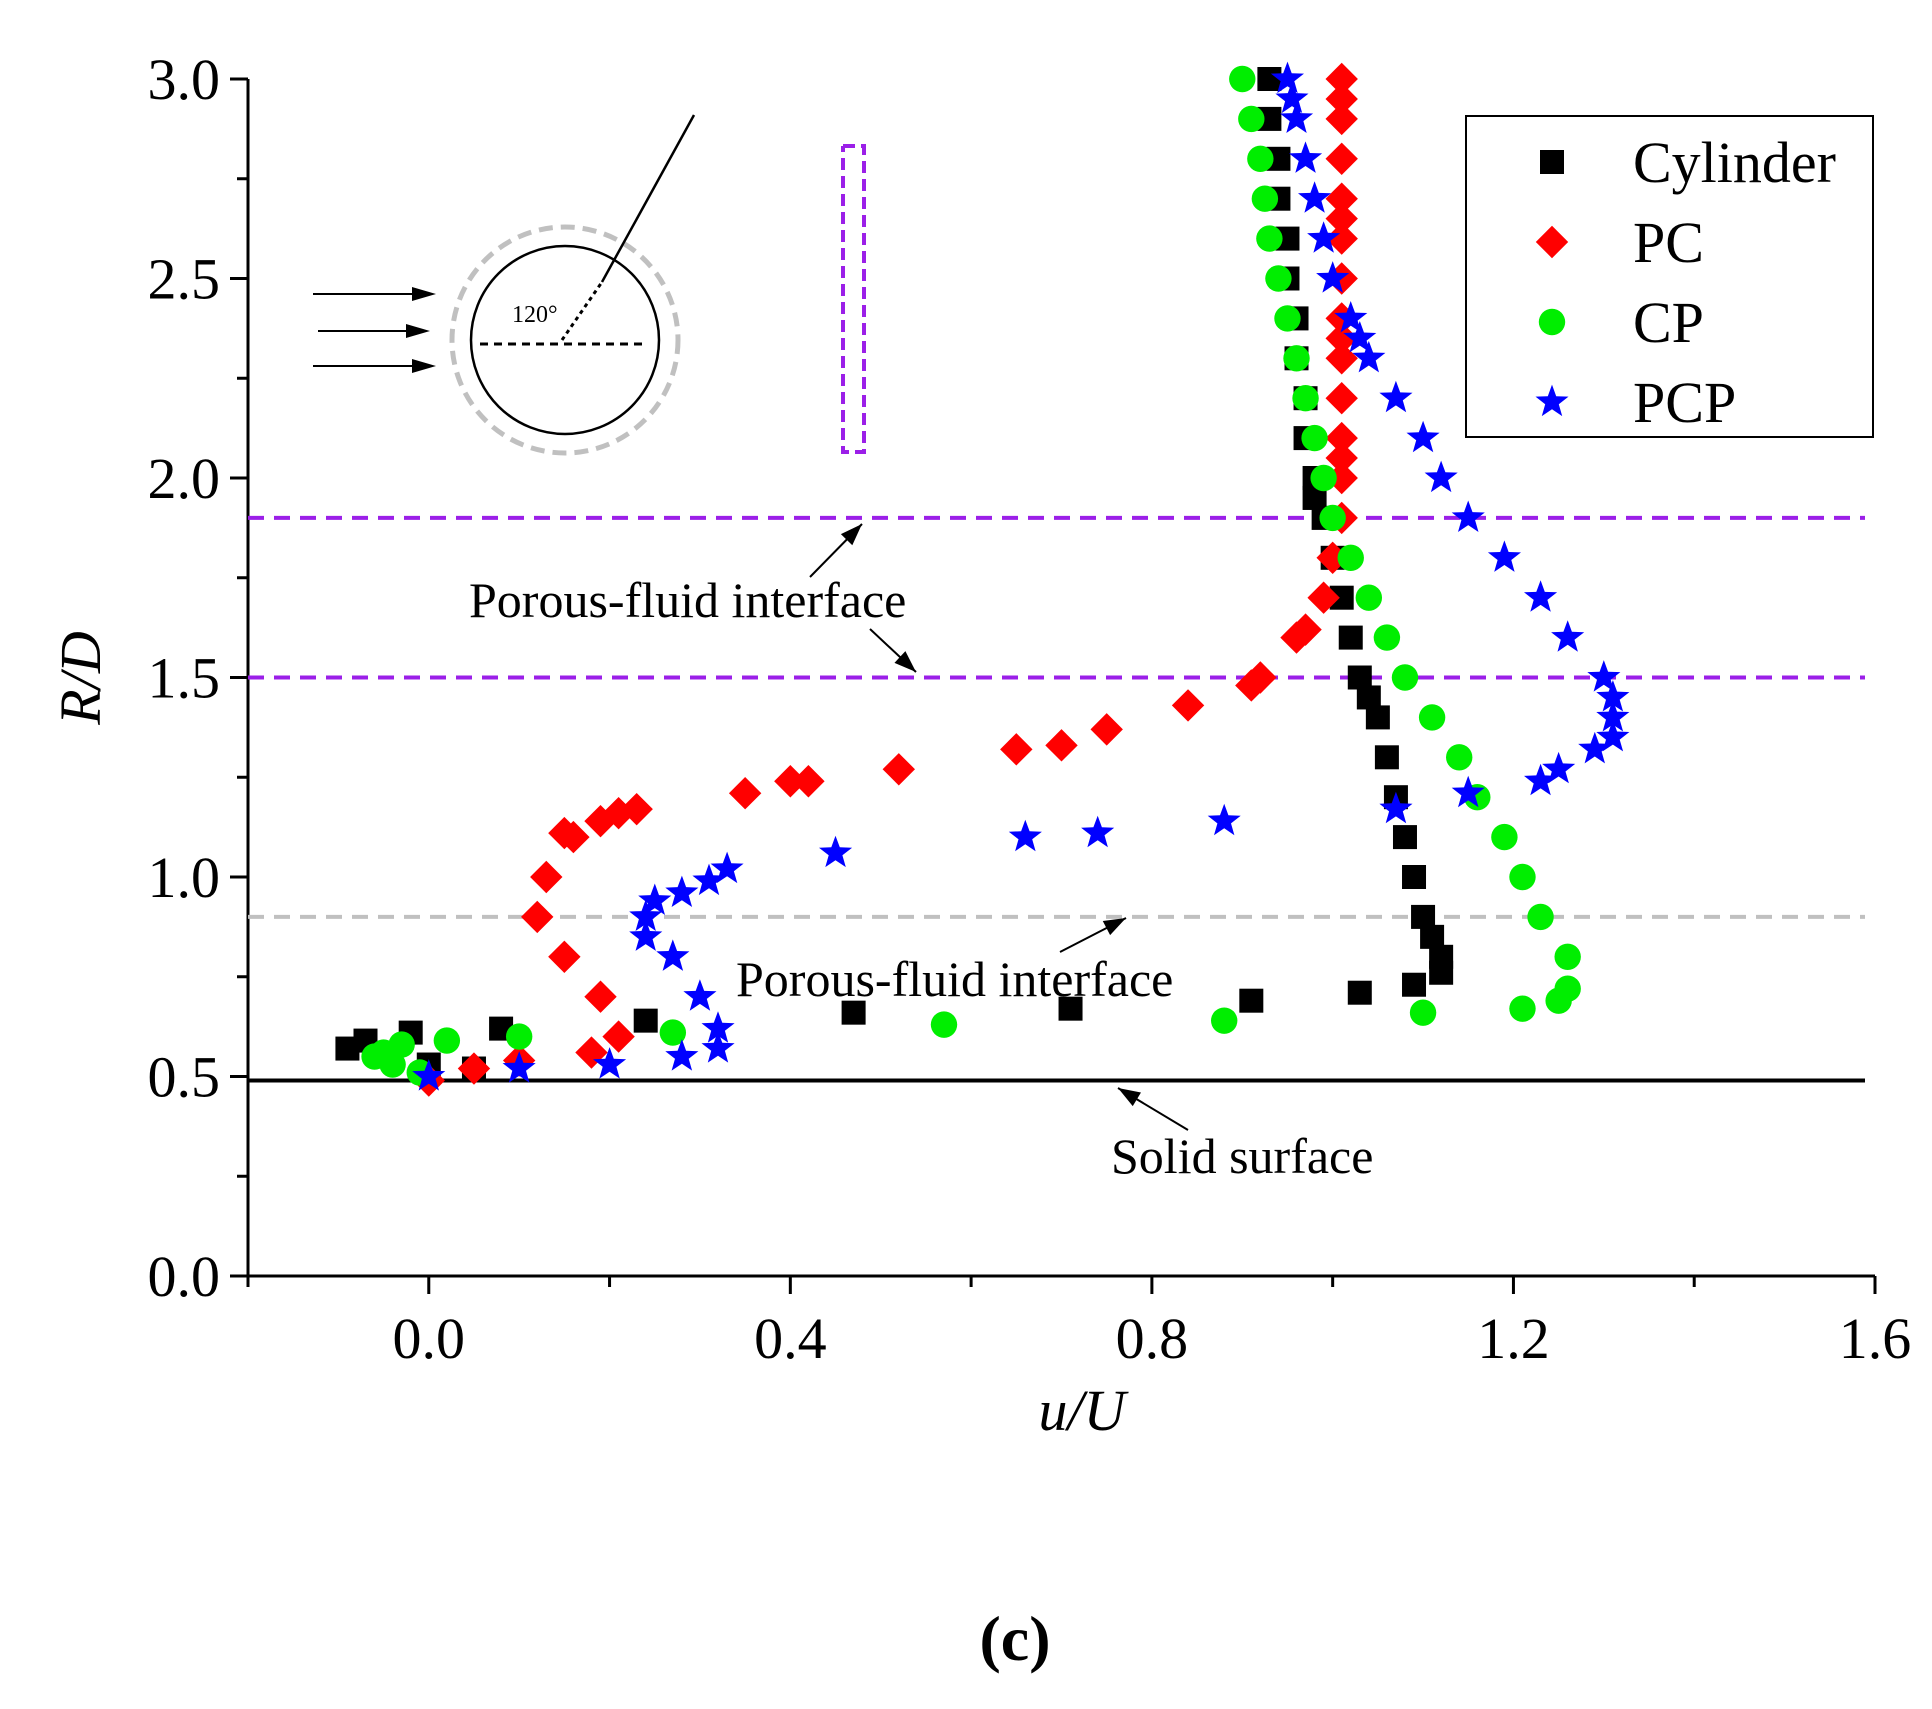  Describe the element at coordinates (1084, 1410) in the screenshot. I see `x-axis-label: u/U` at that location.